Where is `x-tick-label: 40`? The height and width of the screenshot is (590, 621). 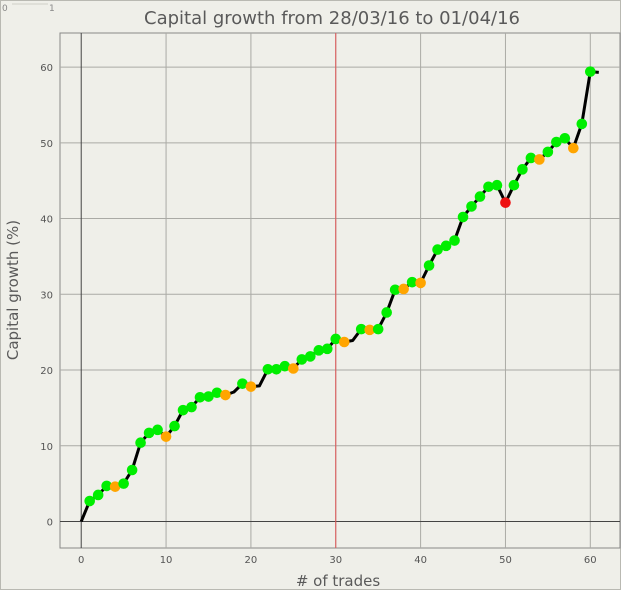
x-tick-label: 40 is located at coordinates (420, 560).